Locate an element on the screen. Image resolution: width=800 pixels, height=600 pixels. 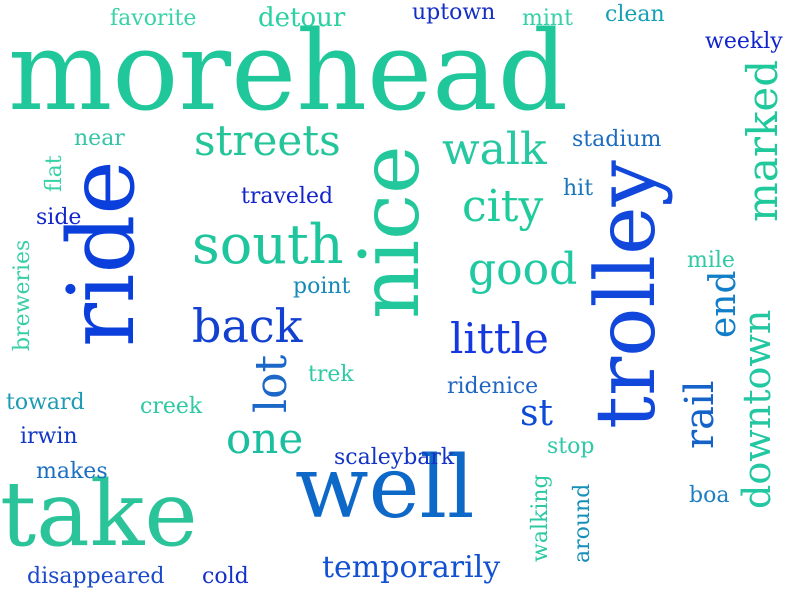
word-flat: flat is located at coordinates (54, 173).